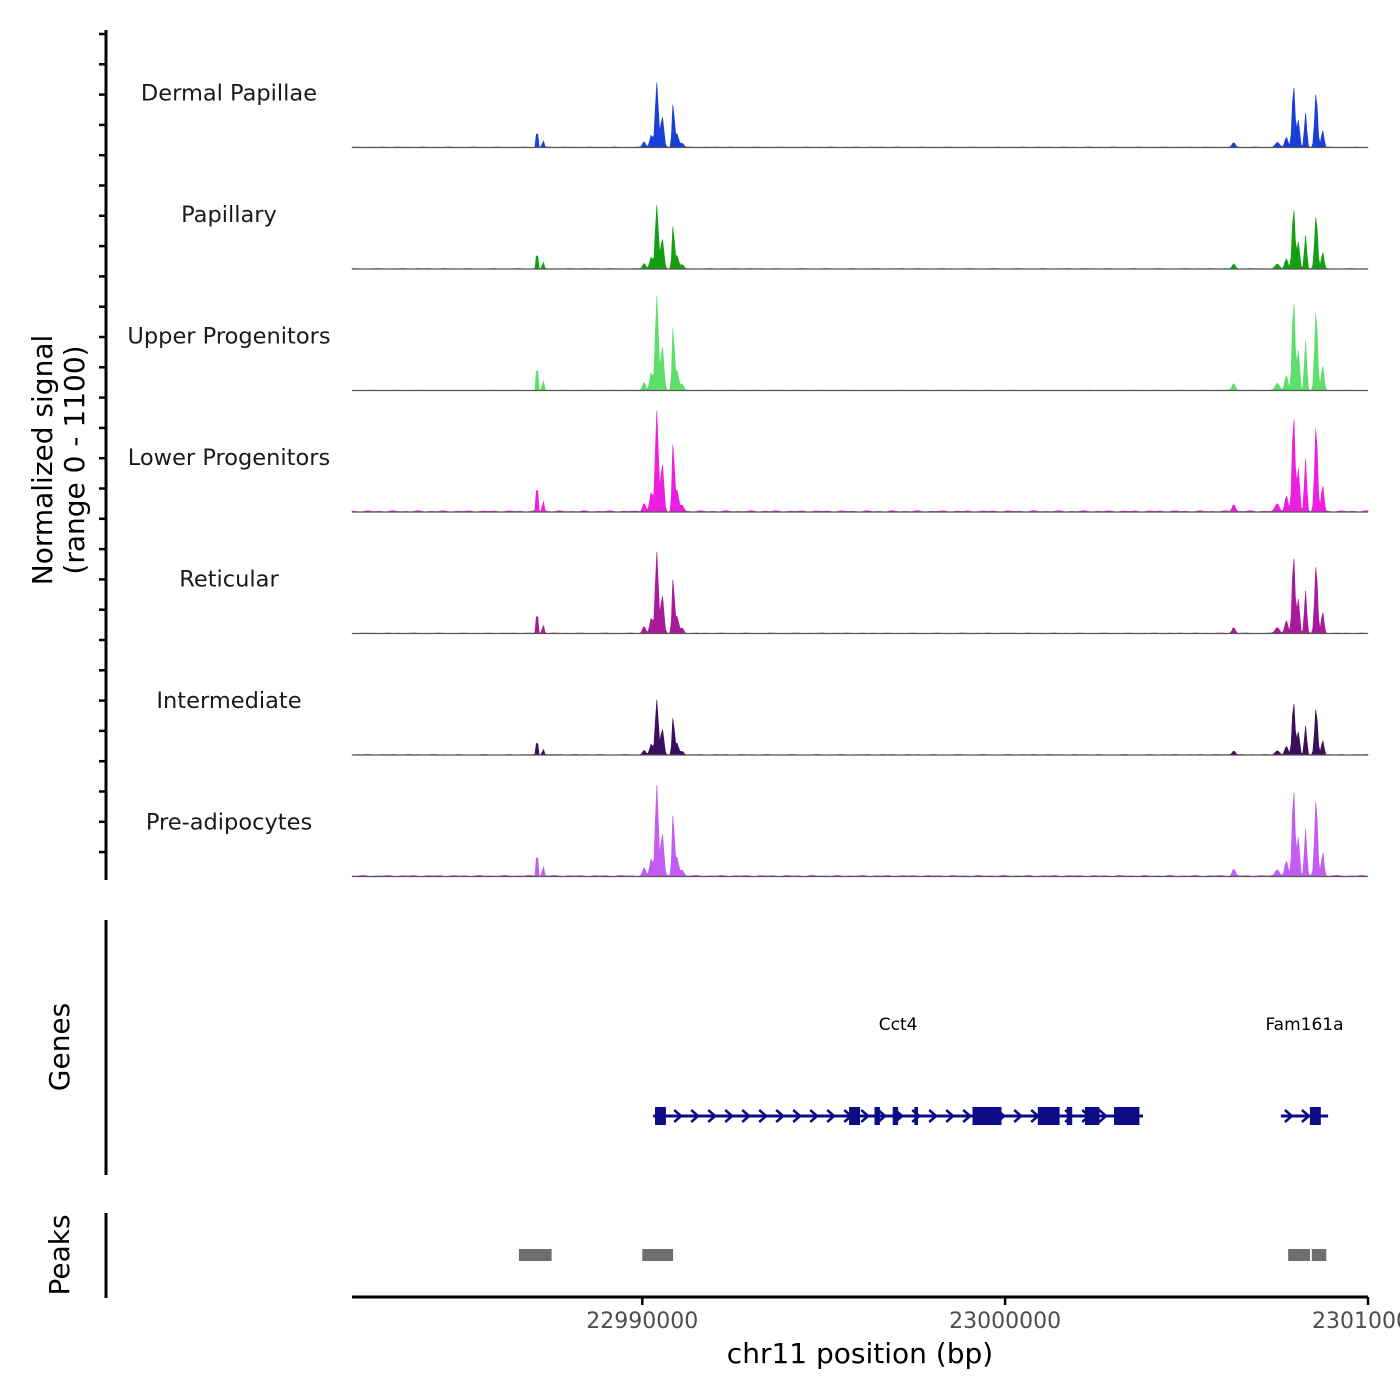 The width and height of the screenshot is (1400, 1400). I want to click on track-label: Papillary, so click(229, 215).